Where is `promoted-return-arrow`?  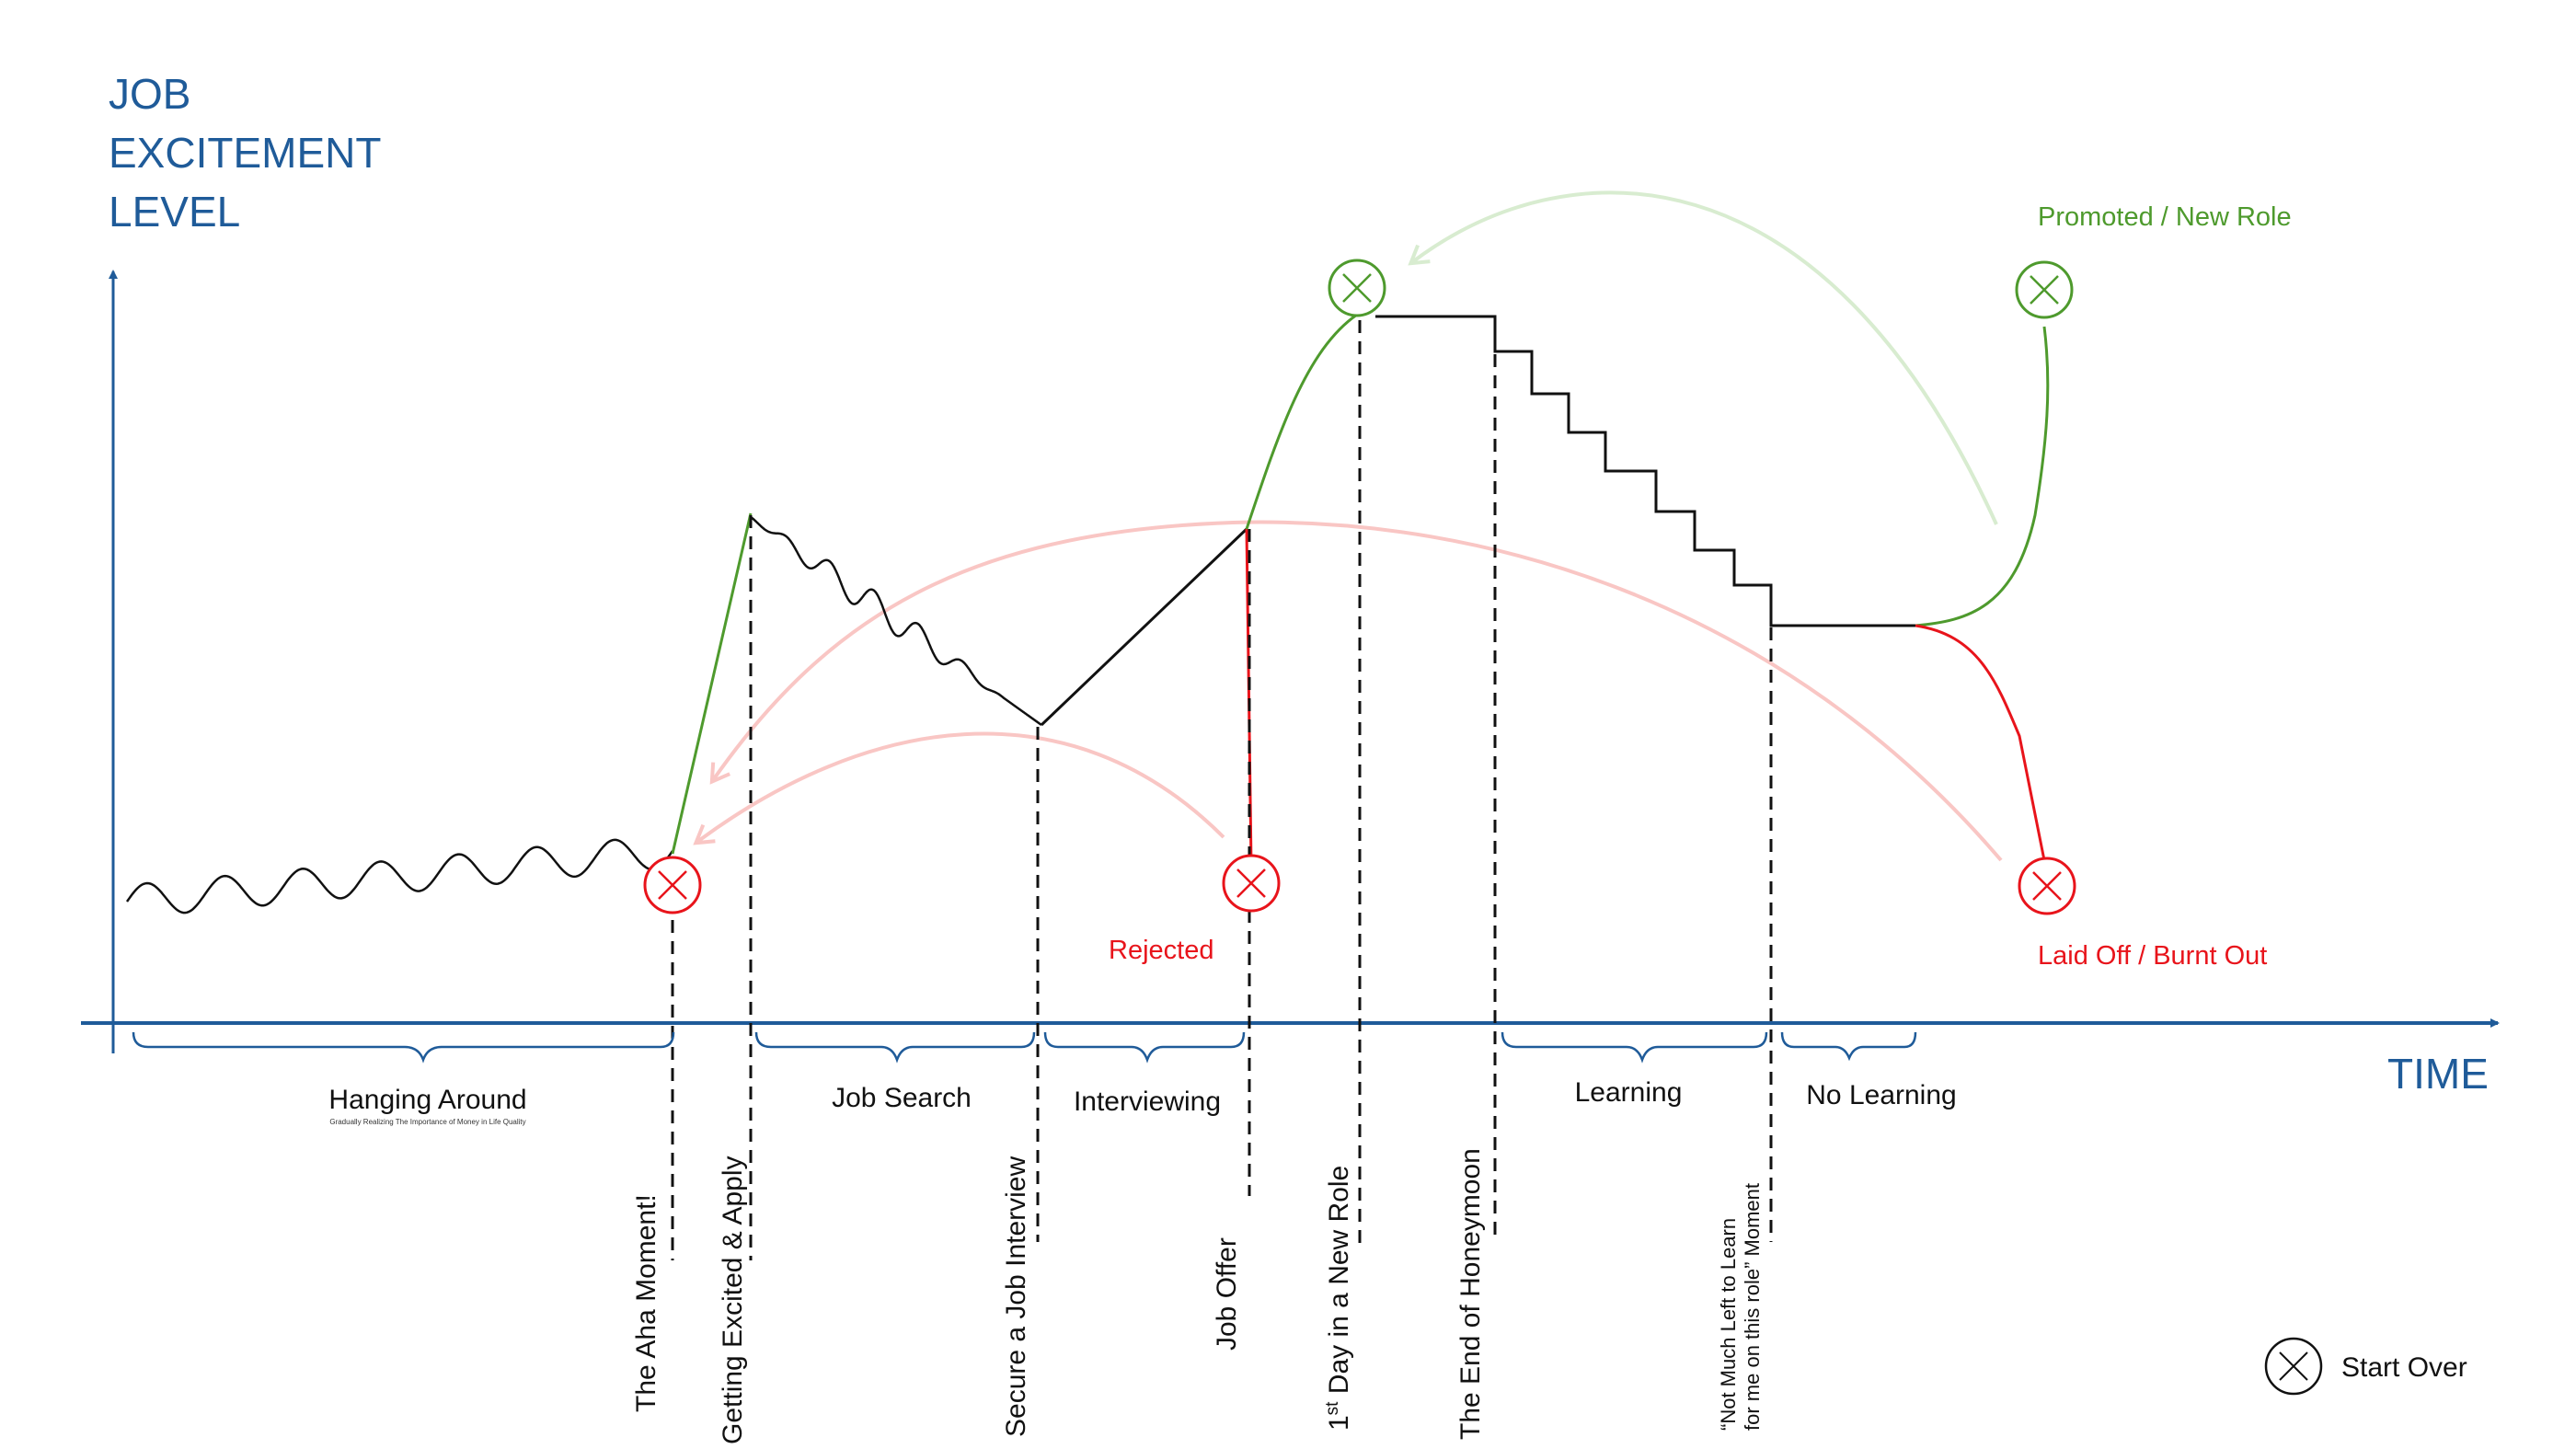
promoted-return-arrow is located at coordinates (1703, 357).